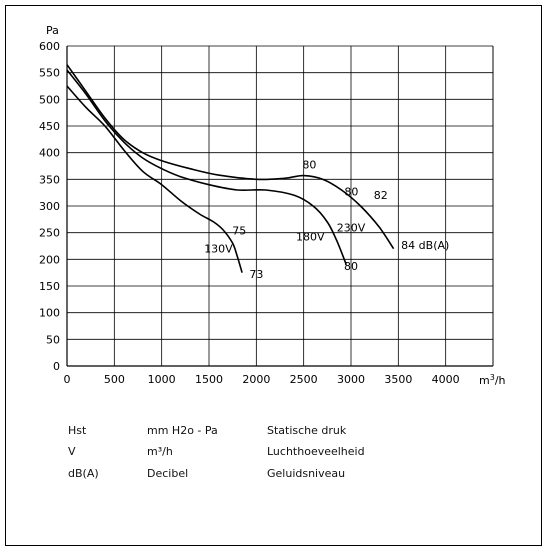 Image resolution: width=547 pixels, height=551 pixels. Describe the element at coordinates (492, 380) in the screenshot. I see `x-axis-label: m3/h` at that location.